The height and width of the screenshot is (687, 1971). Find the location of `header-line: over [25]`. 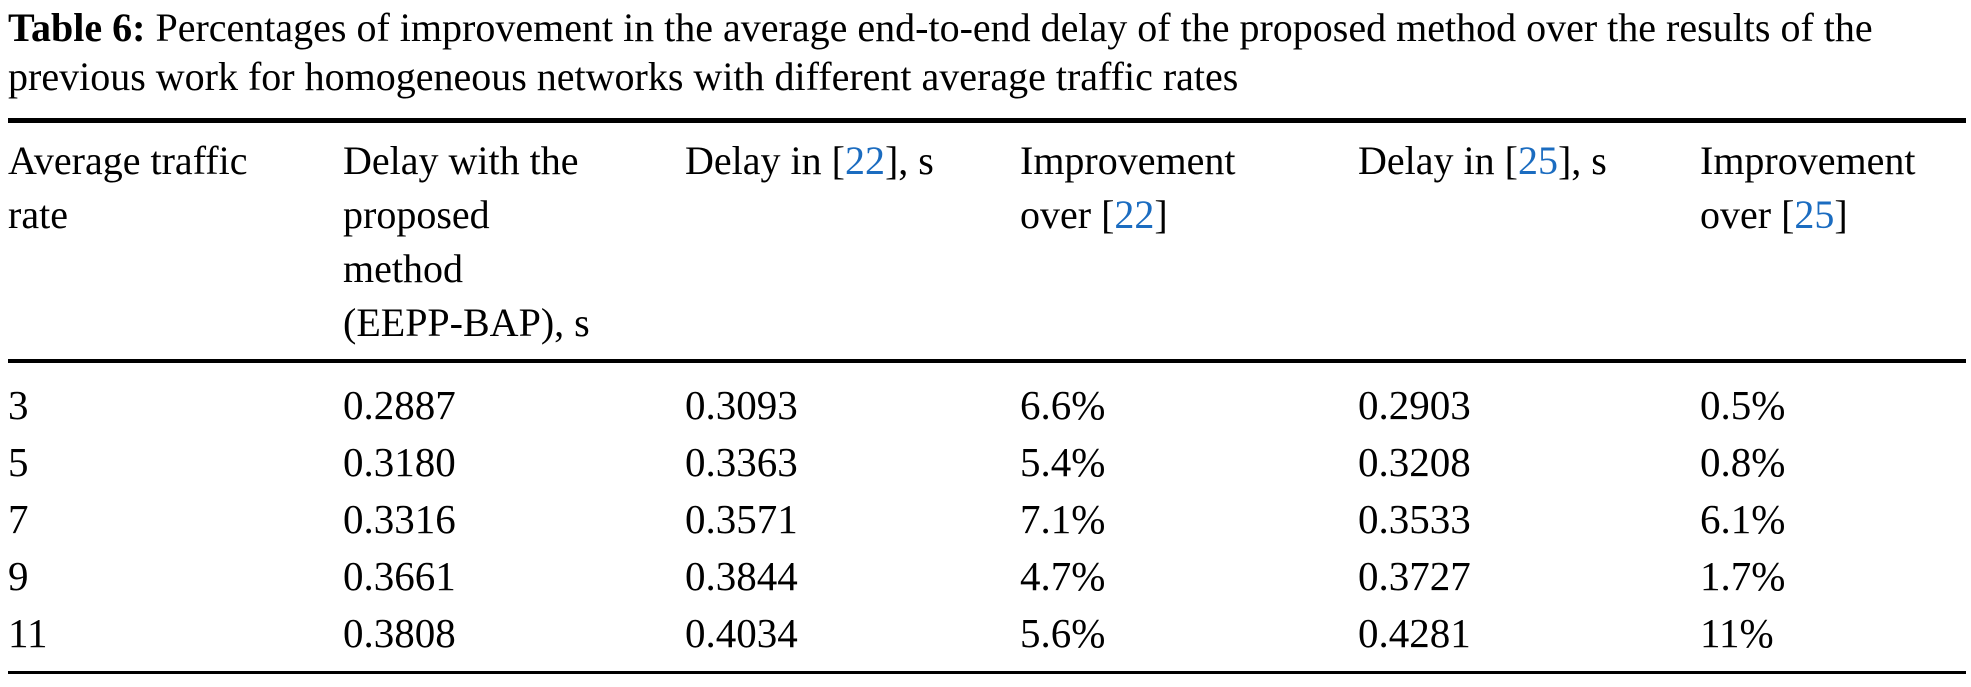

header-line: over [25] is located at coordinates (1828, 215).